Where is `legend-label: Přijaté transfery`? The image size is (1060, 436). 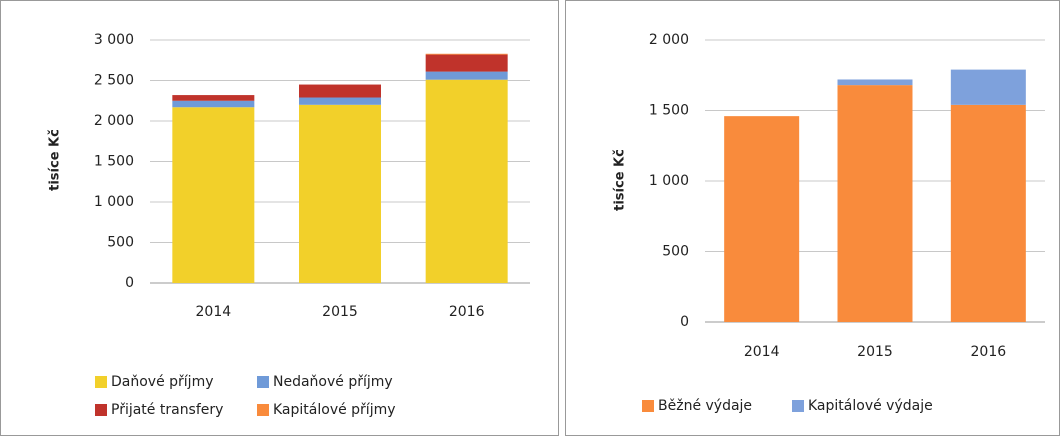 legend-label: Přijaté transfery is located at coordinates (167, 410).